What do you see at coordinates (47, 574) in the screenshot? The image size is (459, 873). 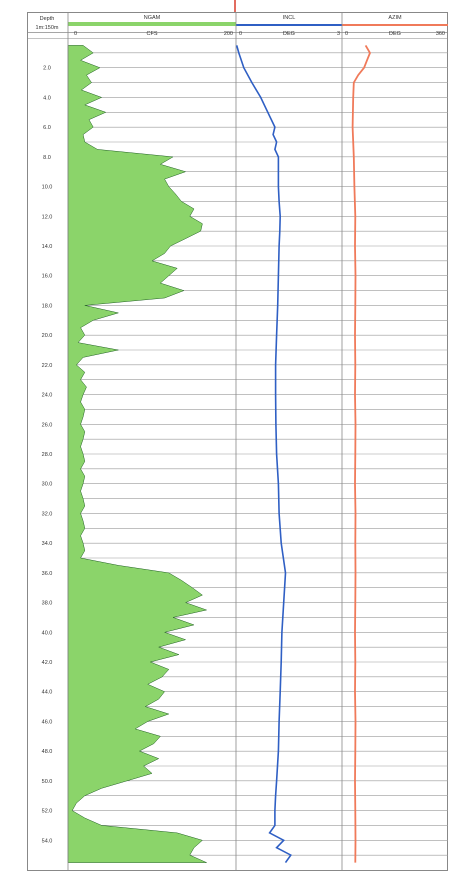 I see `depth-tick-label: 36.0` at bounding box center [47, 574].